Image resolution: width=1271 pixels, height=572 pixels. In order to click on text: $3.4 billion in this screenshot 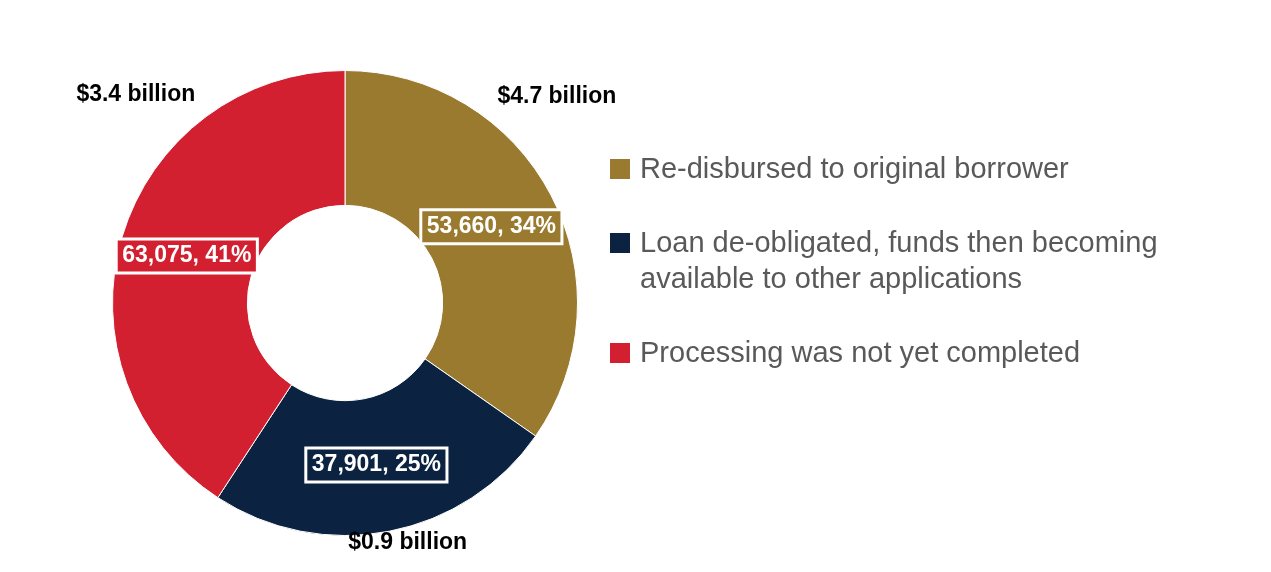, I will do `click(136, 92)`.